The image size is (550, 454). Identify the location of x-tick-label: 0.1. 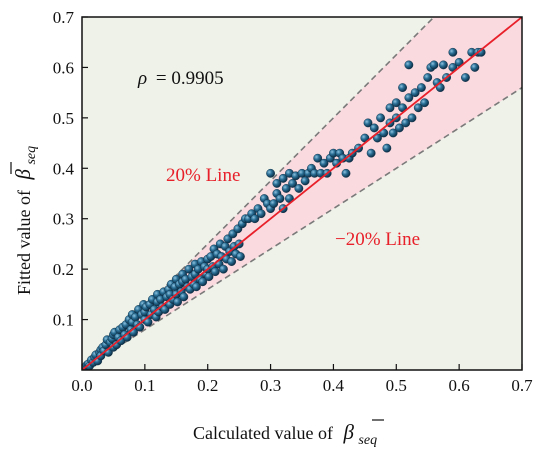
(144, 385).